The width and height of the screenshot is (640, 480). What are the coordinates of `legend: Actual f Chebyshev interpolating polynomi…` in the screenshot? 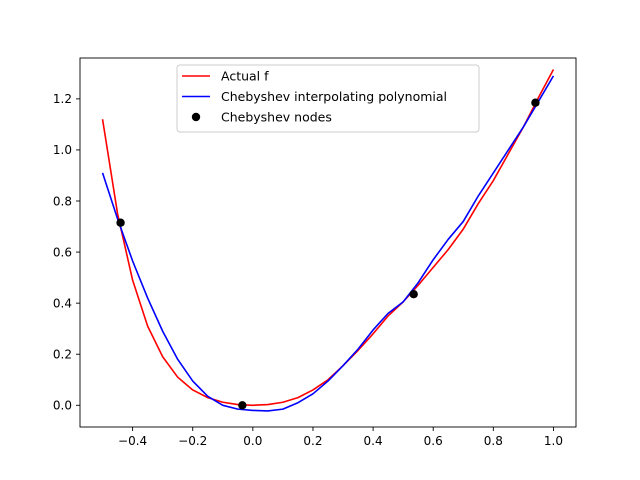 It's located at (328, 98).